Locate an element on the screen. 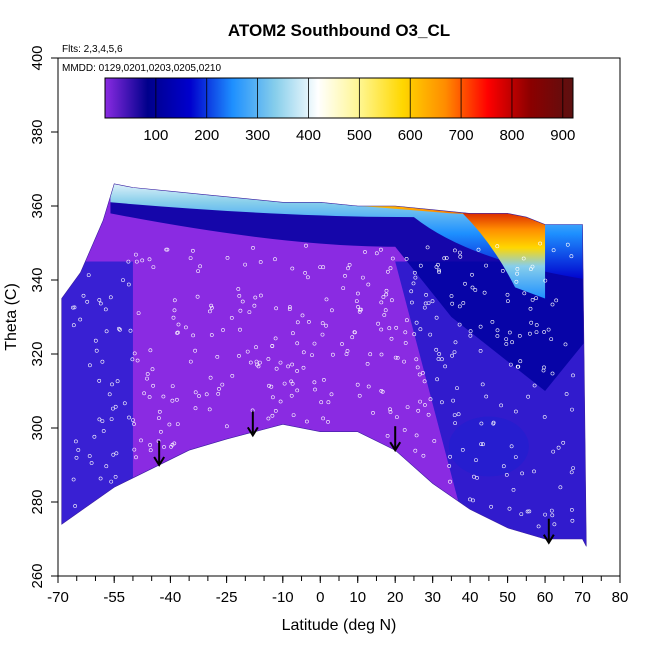 The width and height of the screenshot is (650, 650). x-tick-label: -70 is located at coordinates (58, 597).